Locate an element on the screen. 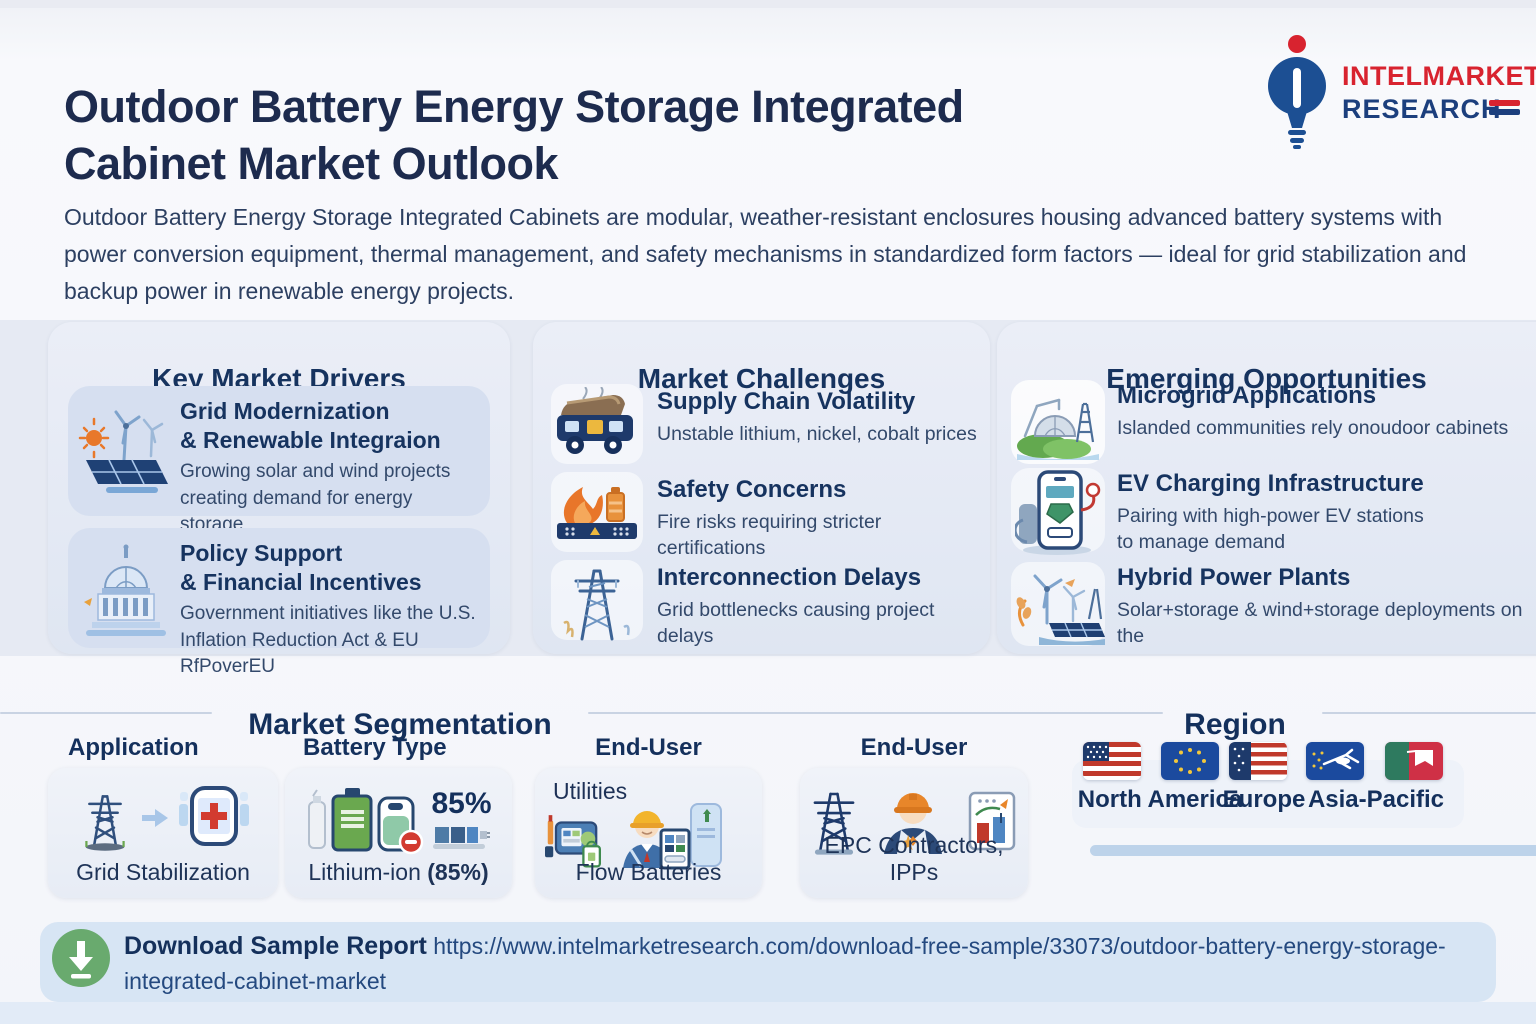 This screenshot has width=1536, height=1024. driver-heading: Policy Support & Financial Incentives is located at coordinates (301, 567).